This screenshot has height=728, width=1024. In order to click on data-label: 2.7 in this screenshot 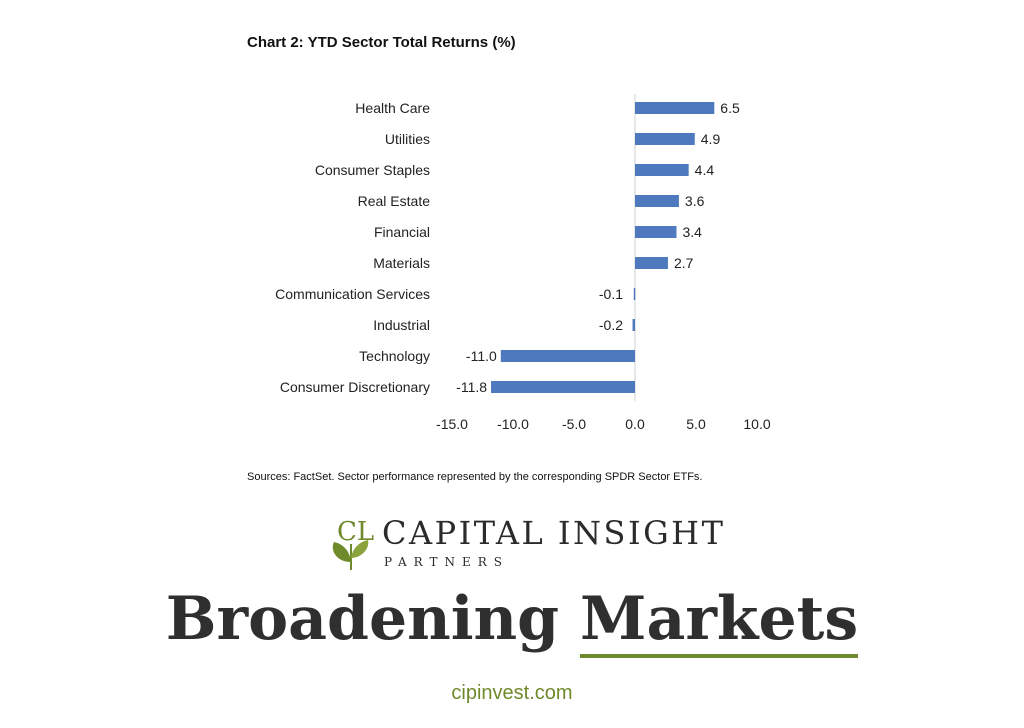, I will do `click(684, 263)`.